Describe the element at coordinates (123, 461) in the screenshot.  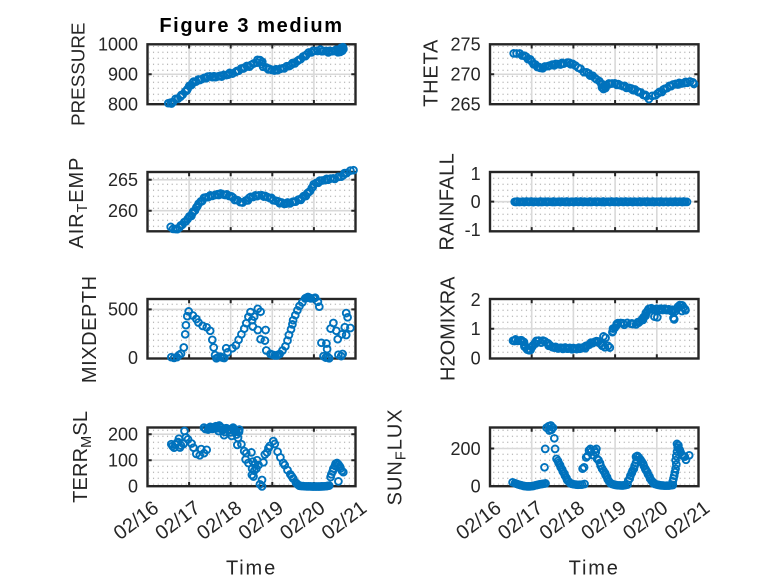
I see `svg-text: 100` at that location.